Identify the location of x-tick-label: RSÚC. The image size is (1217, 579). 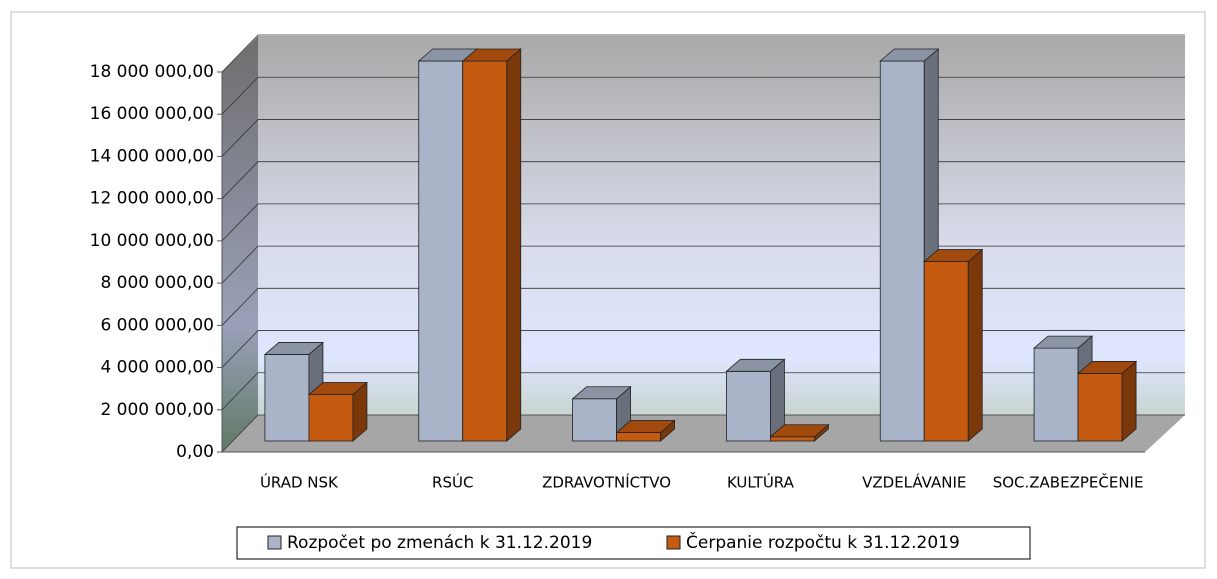
(452, 482).